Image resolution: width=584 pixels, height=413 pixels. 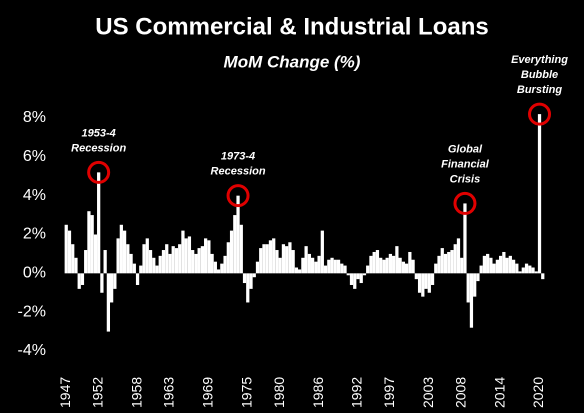 I want to click on annotation-circle, so click(x=540, y=114).